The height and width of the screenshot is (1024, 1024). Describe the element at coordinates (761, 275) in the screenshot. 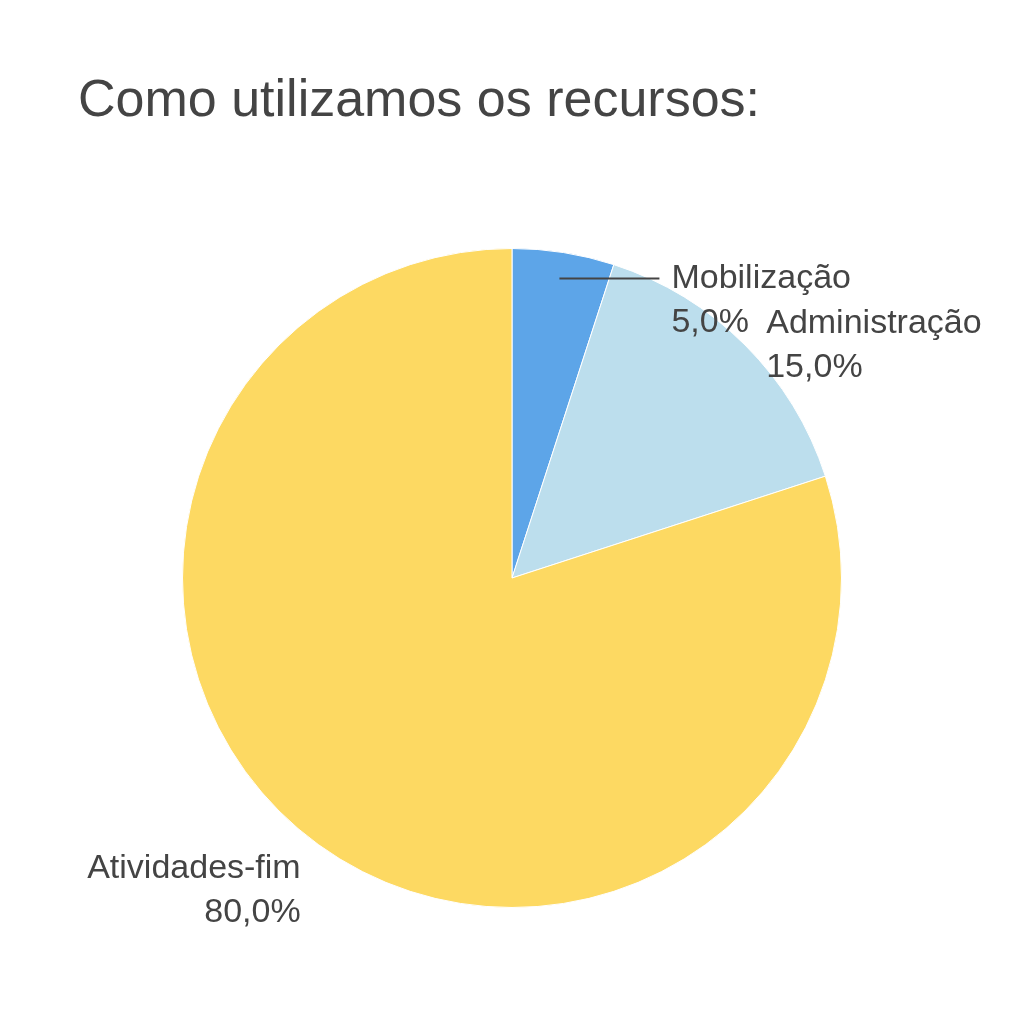

I see `slice-label: Mobilização` at that location.